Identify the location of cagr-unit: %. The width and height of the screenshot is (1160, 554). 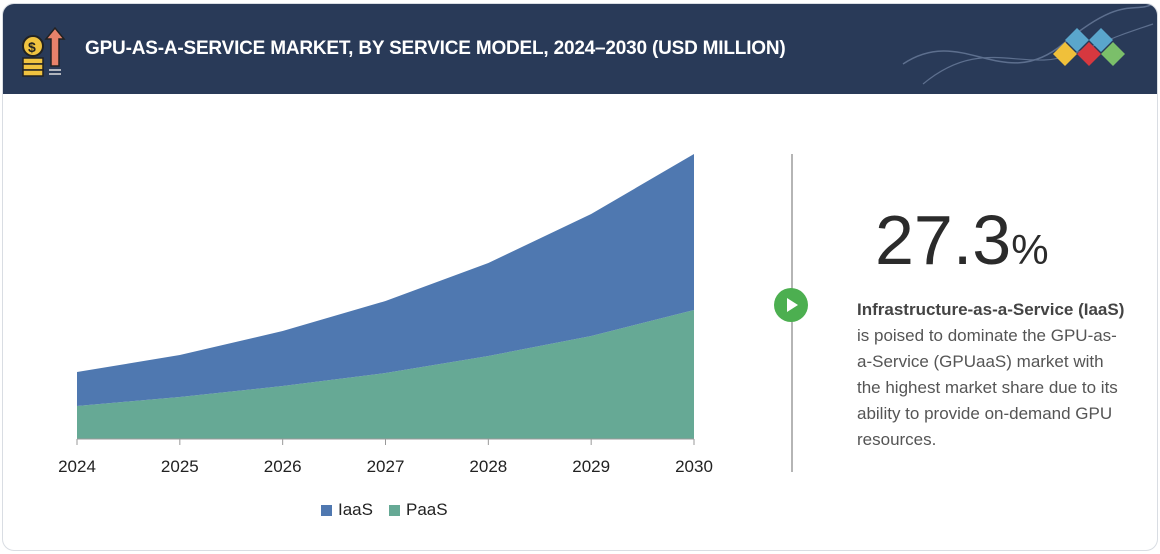
(1030, 249).